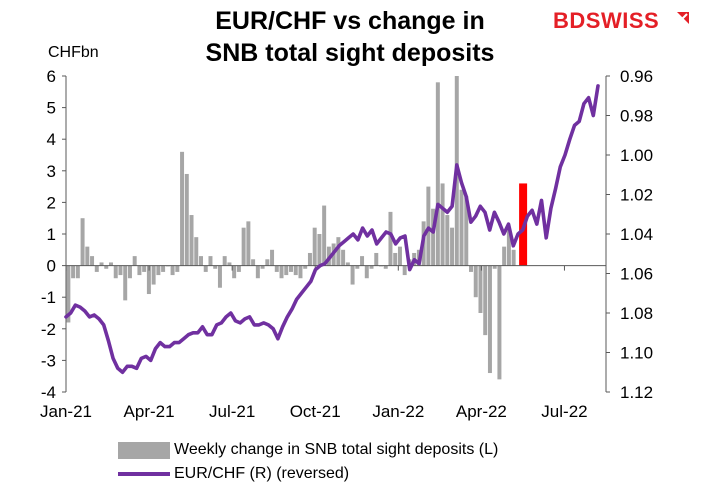  I want to click on legend-item-line: EUR/CHF (R) (reversed), so click(308, 474).